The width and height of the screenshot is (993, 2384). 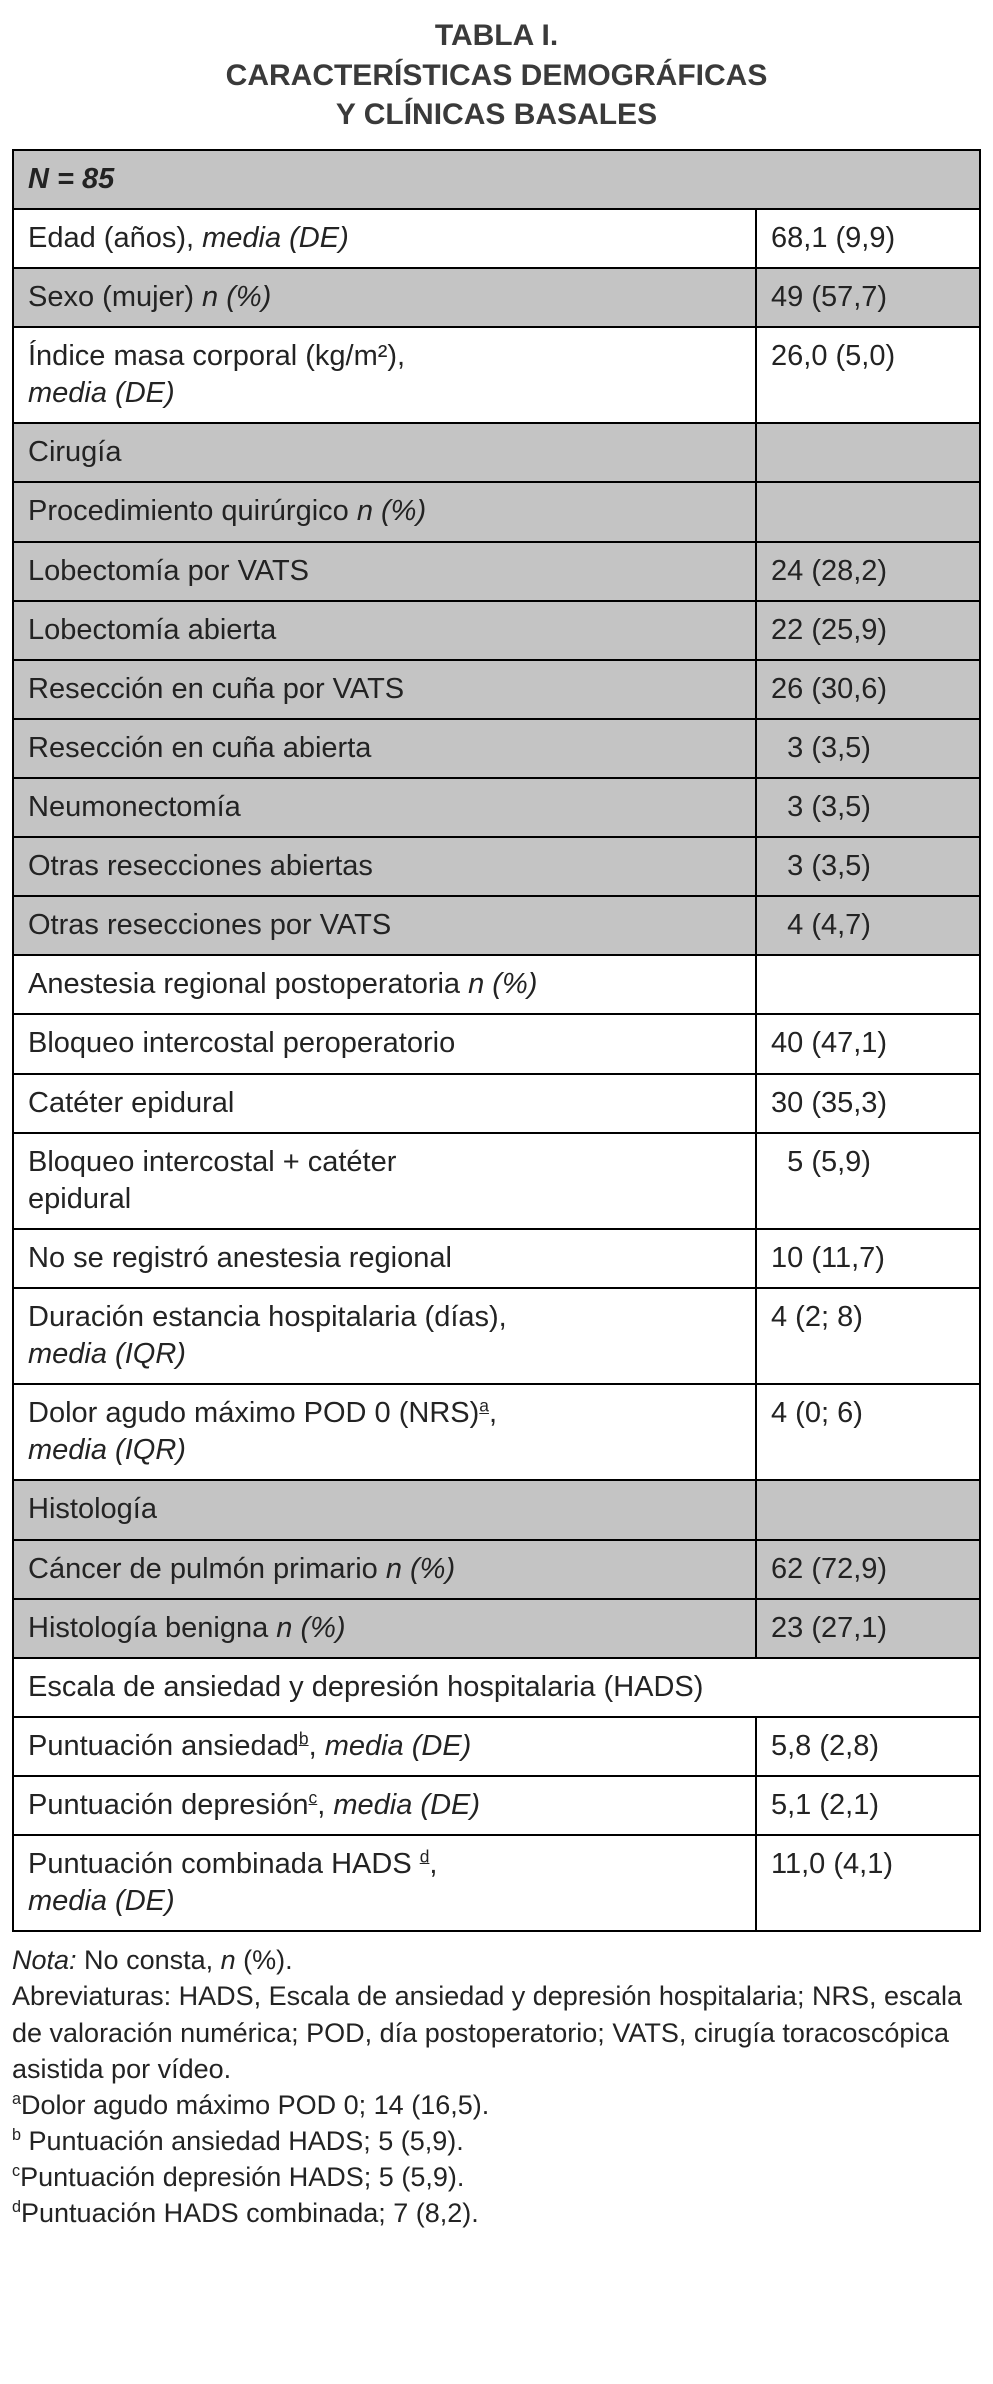 What do you see at coordinates (496, 115) in the screenshot?
I see `table-title-line3: Y CLÍNICAS BASALES` at bounding box center [496, 115].